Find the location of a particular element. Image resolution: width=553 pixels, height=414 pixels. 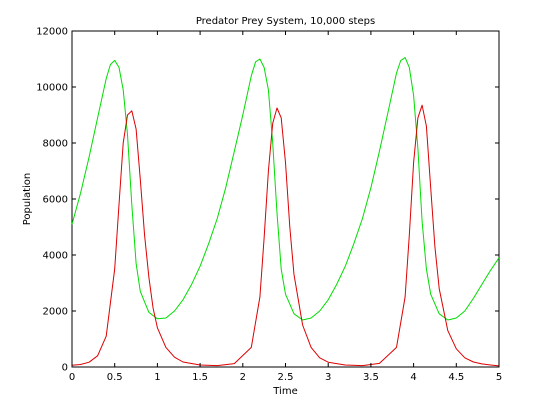

x-tick-label: 0 is located at coordinates (72, 377).